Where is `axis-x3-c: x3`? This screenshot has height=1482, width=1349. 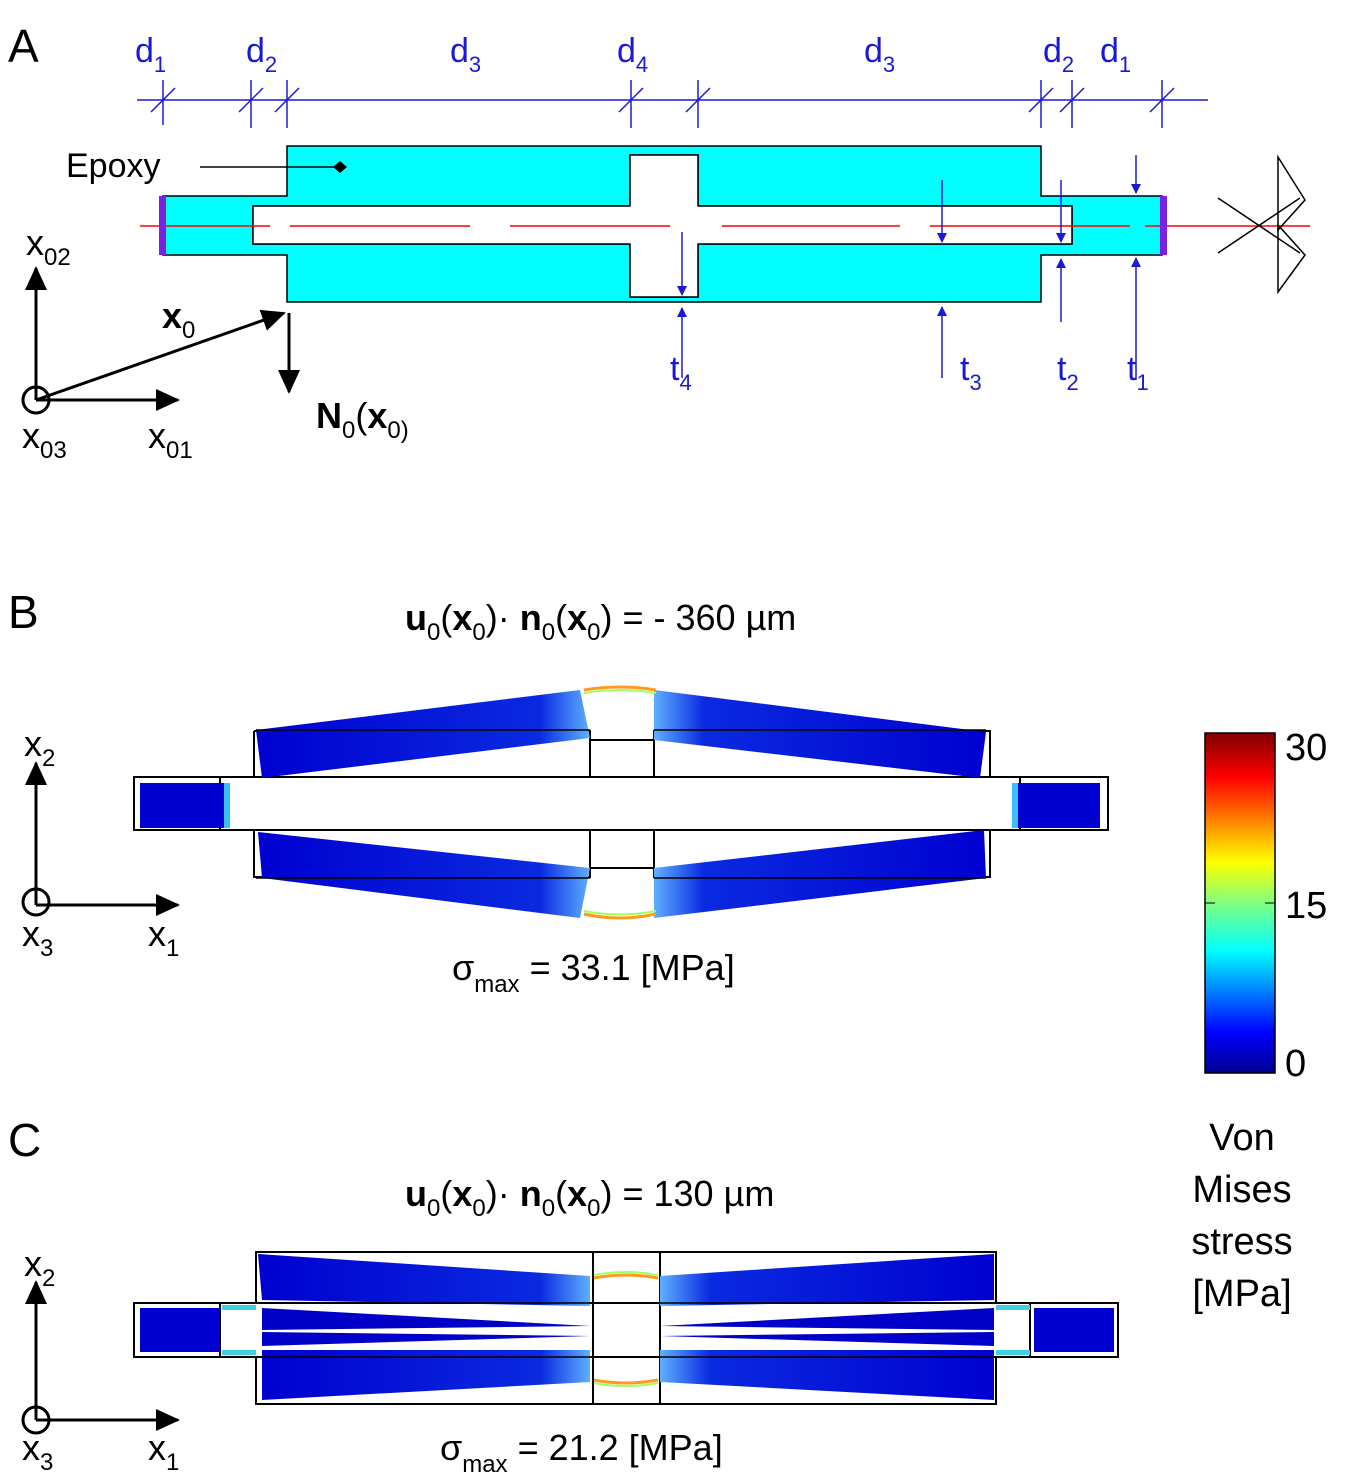
axis-x3-c: x3 is located at coordinates (37, 1451).